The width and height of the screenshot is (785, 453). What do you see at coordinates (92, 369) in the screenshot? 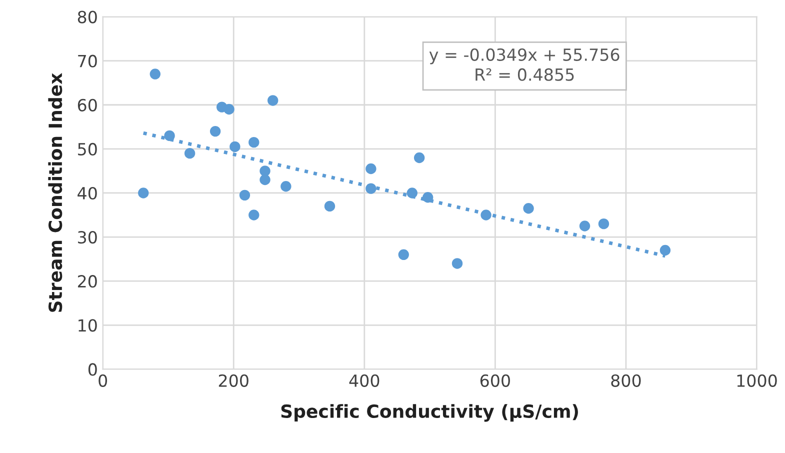
I see `y-tick-label: 0` at bounding box center [92, 369].